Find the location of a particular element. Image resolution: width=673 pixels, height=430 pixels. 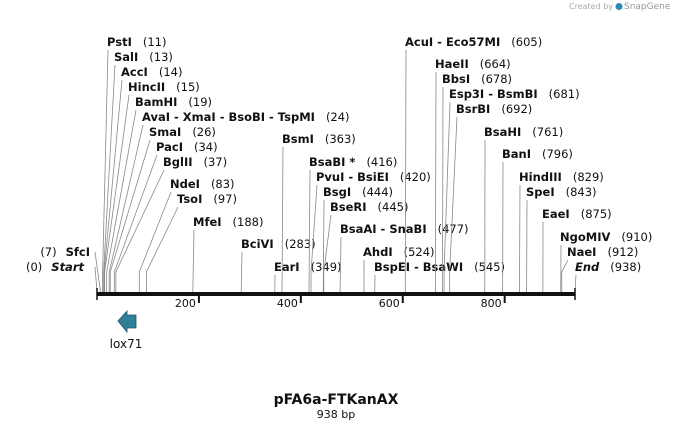

site-position: (363) is located at coordinates (340, 139).